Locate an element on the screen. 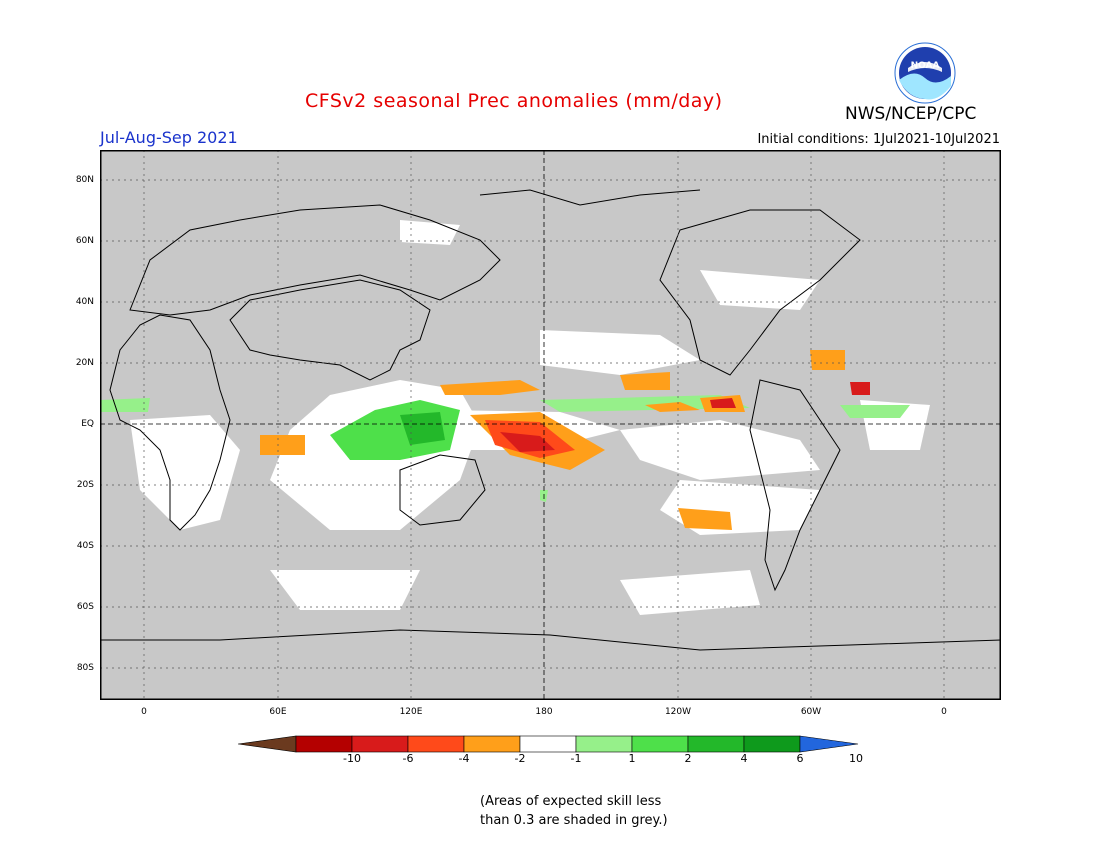 The image size is (1100, 850). wet-anomaly-regions is located at coordinates (505, 448).